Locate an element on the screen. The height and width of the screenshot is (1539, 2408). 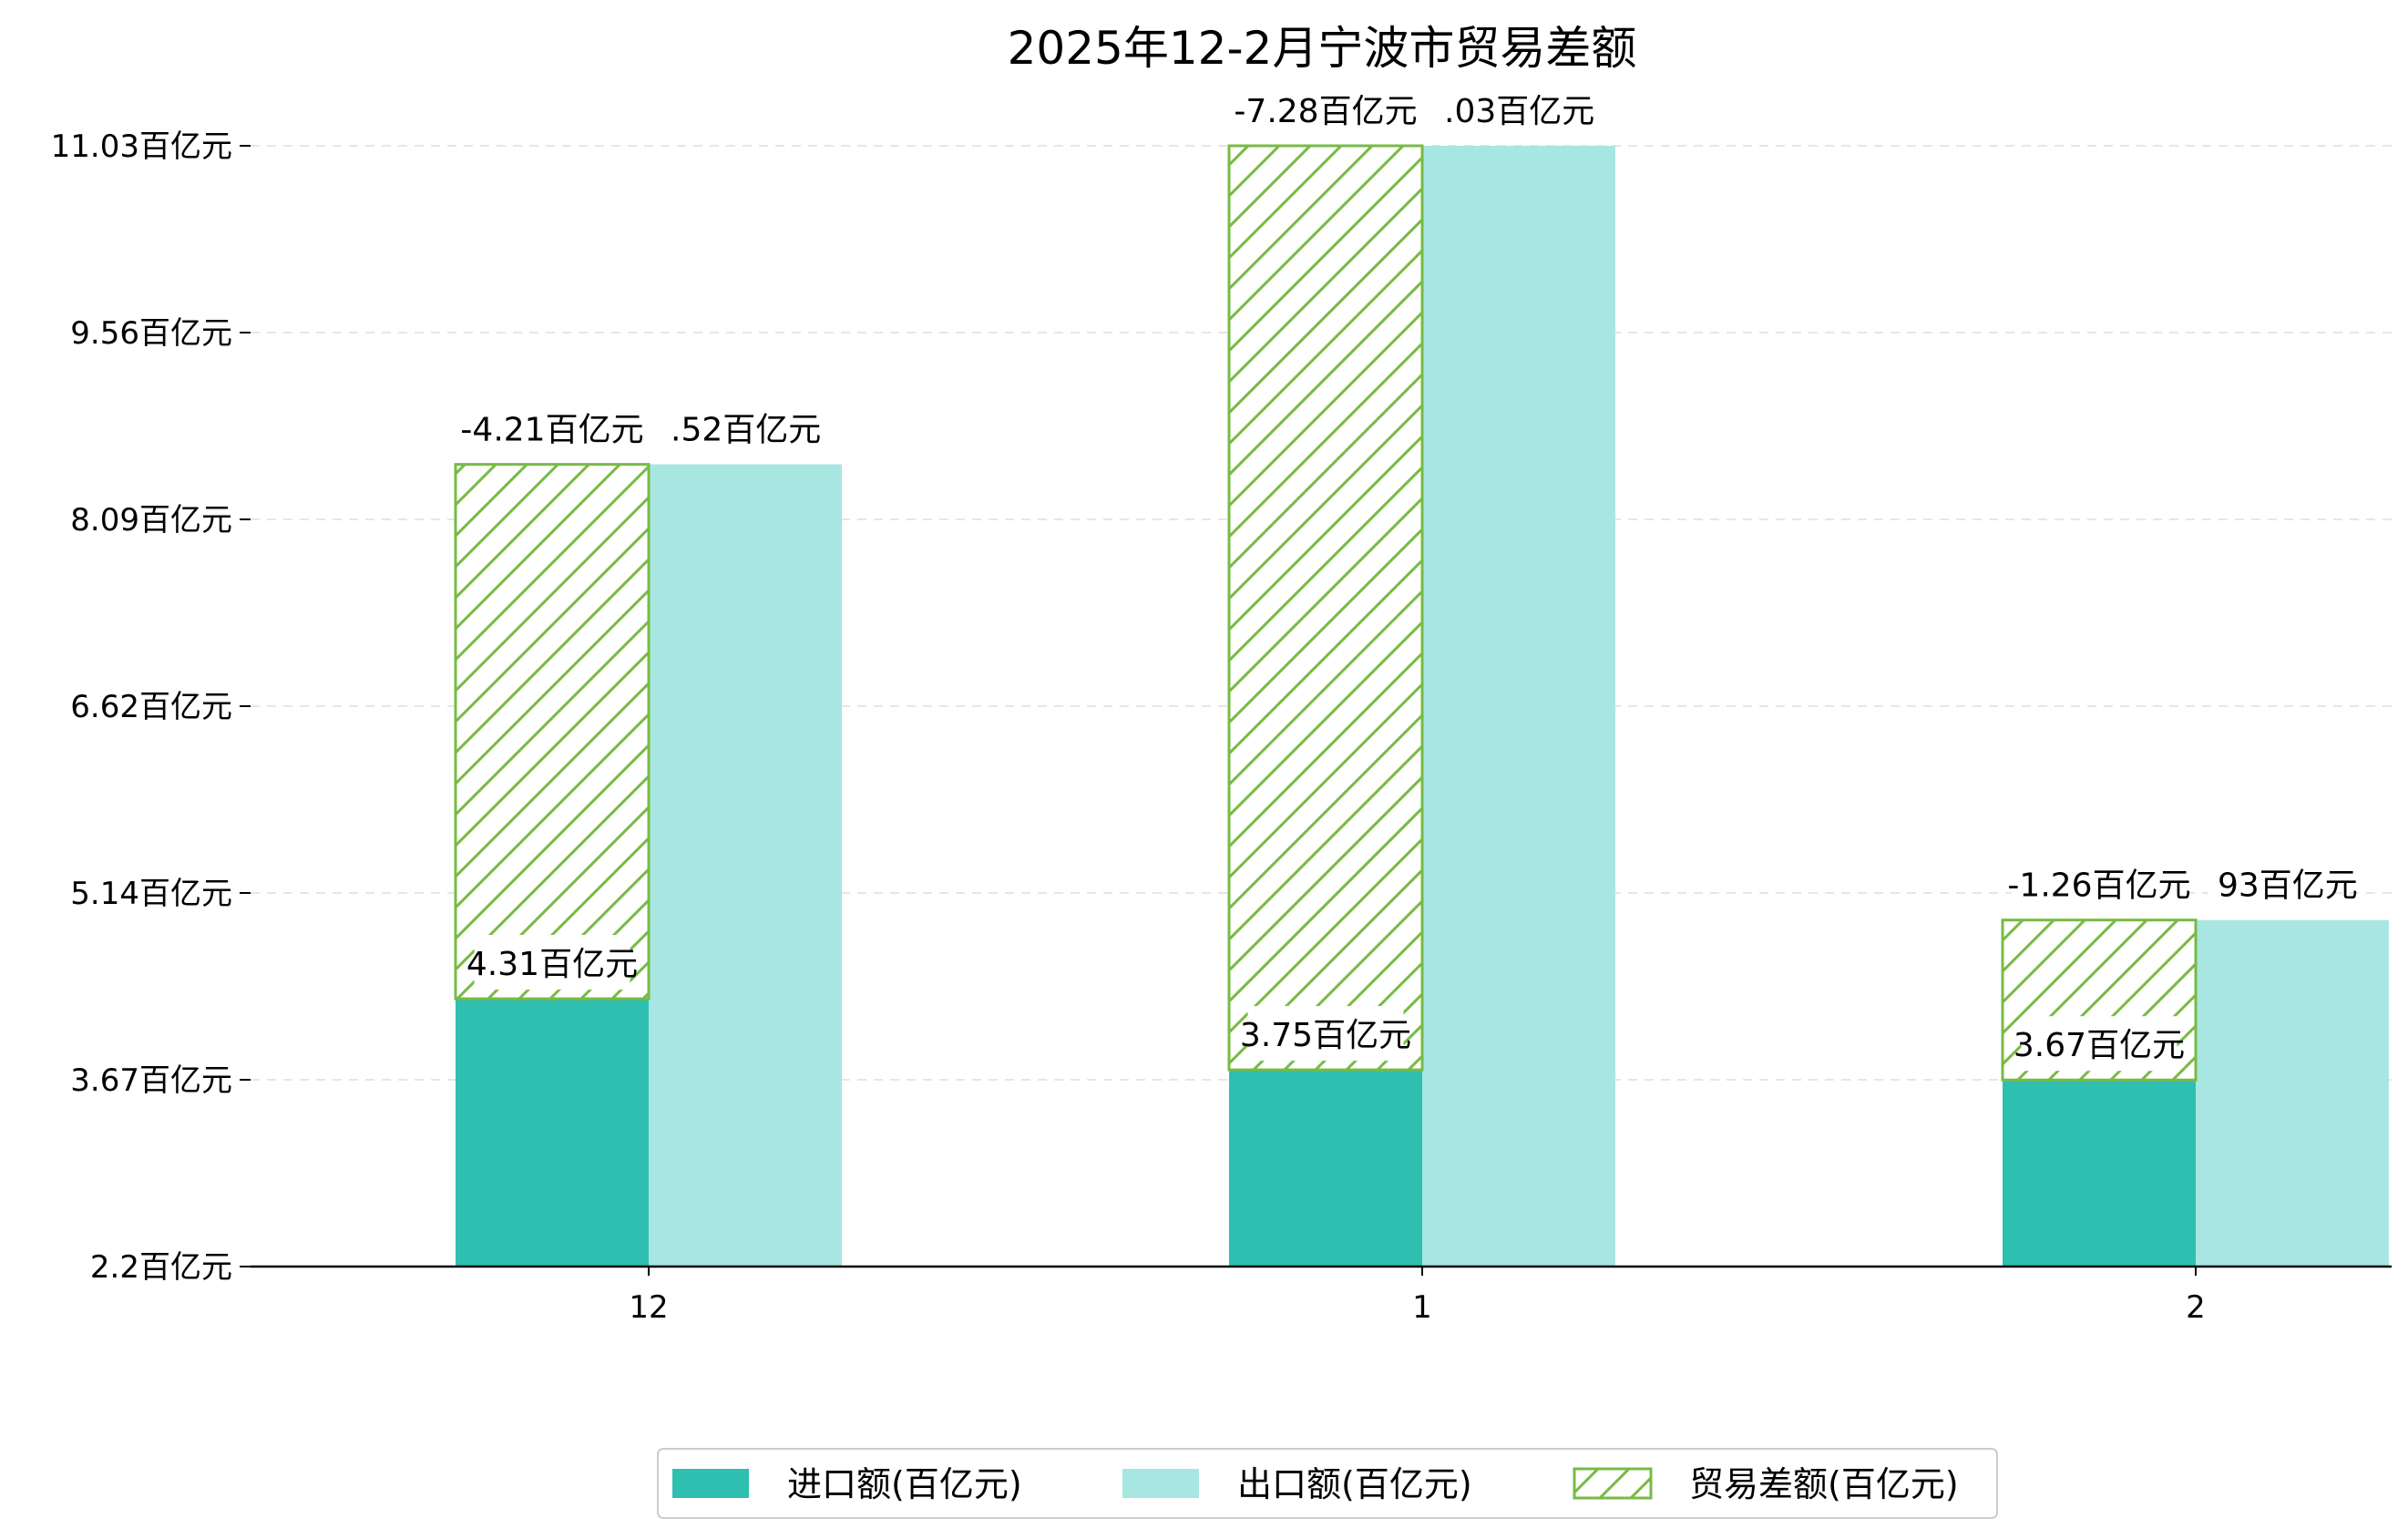
legend: 进口额(百亿元) 出口额(百亿元) 贸易差额(百亿元) is located at coordinates (1327, 1483).